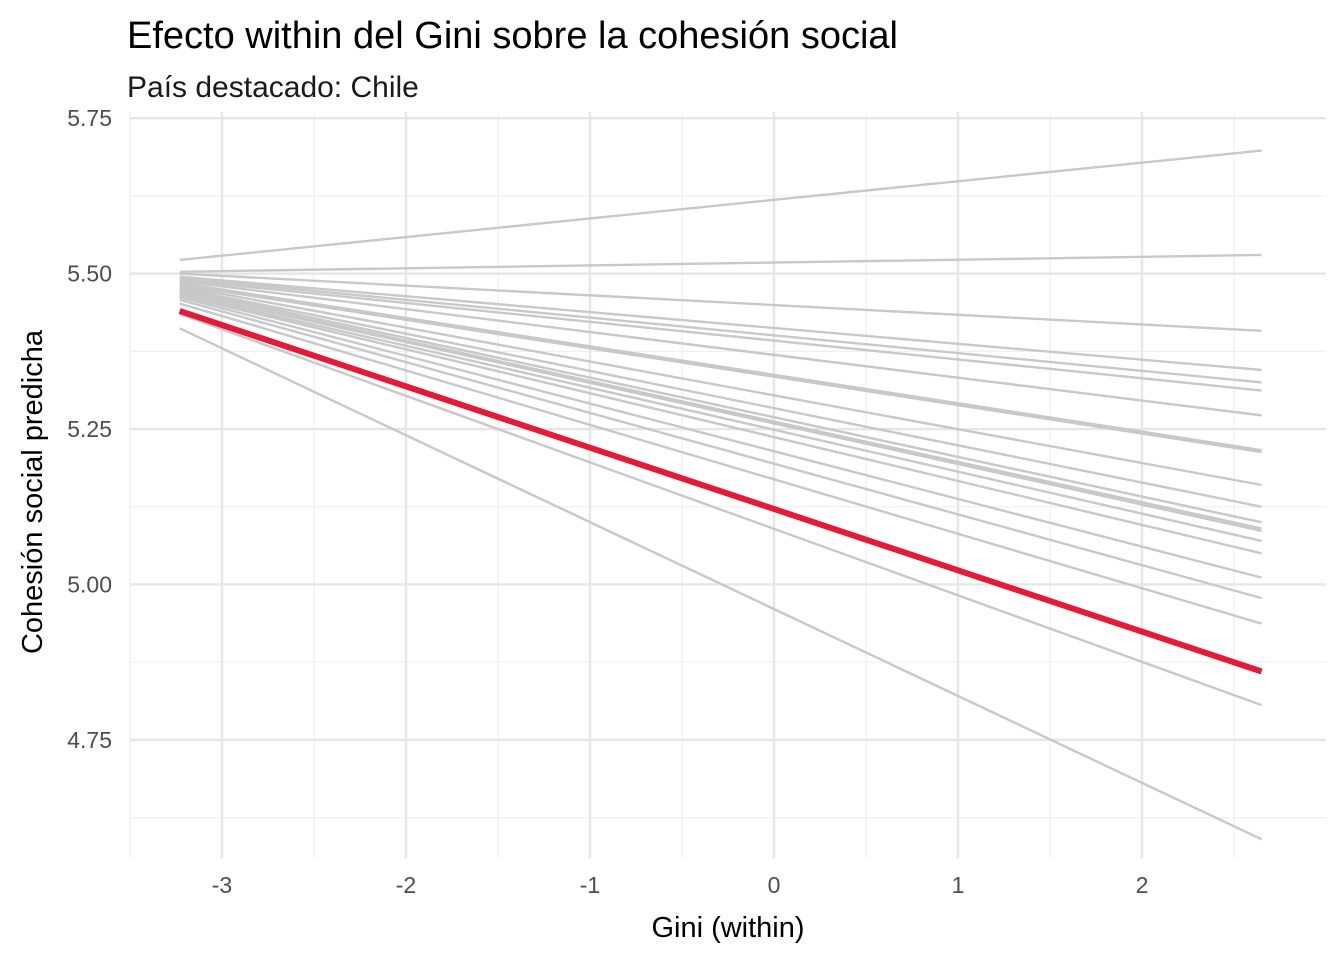 The width and height of the screenshot is (1344, 965). What do you see at coordinates (89, 584) in the screenshot?
I see `y-tick-label: 5.00` at bounding box center [89, 584].